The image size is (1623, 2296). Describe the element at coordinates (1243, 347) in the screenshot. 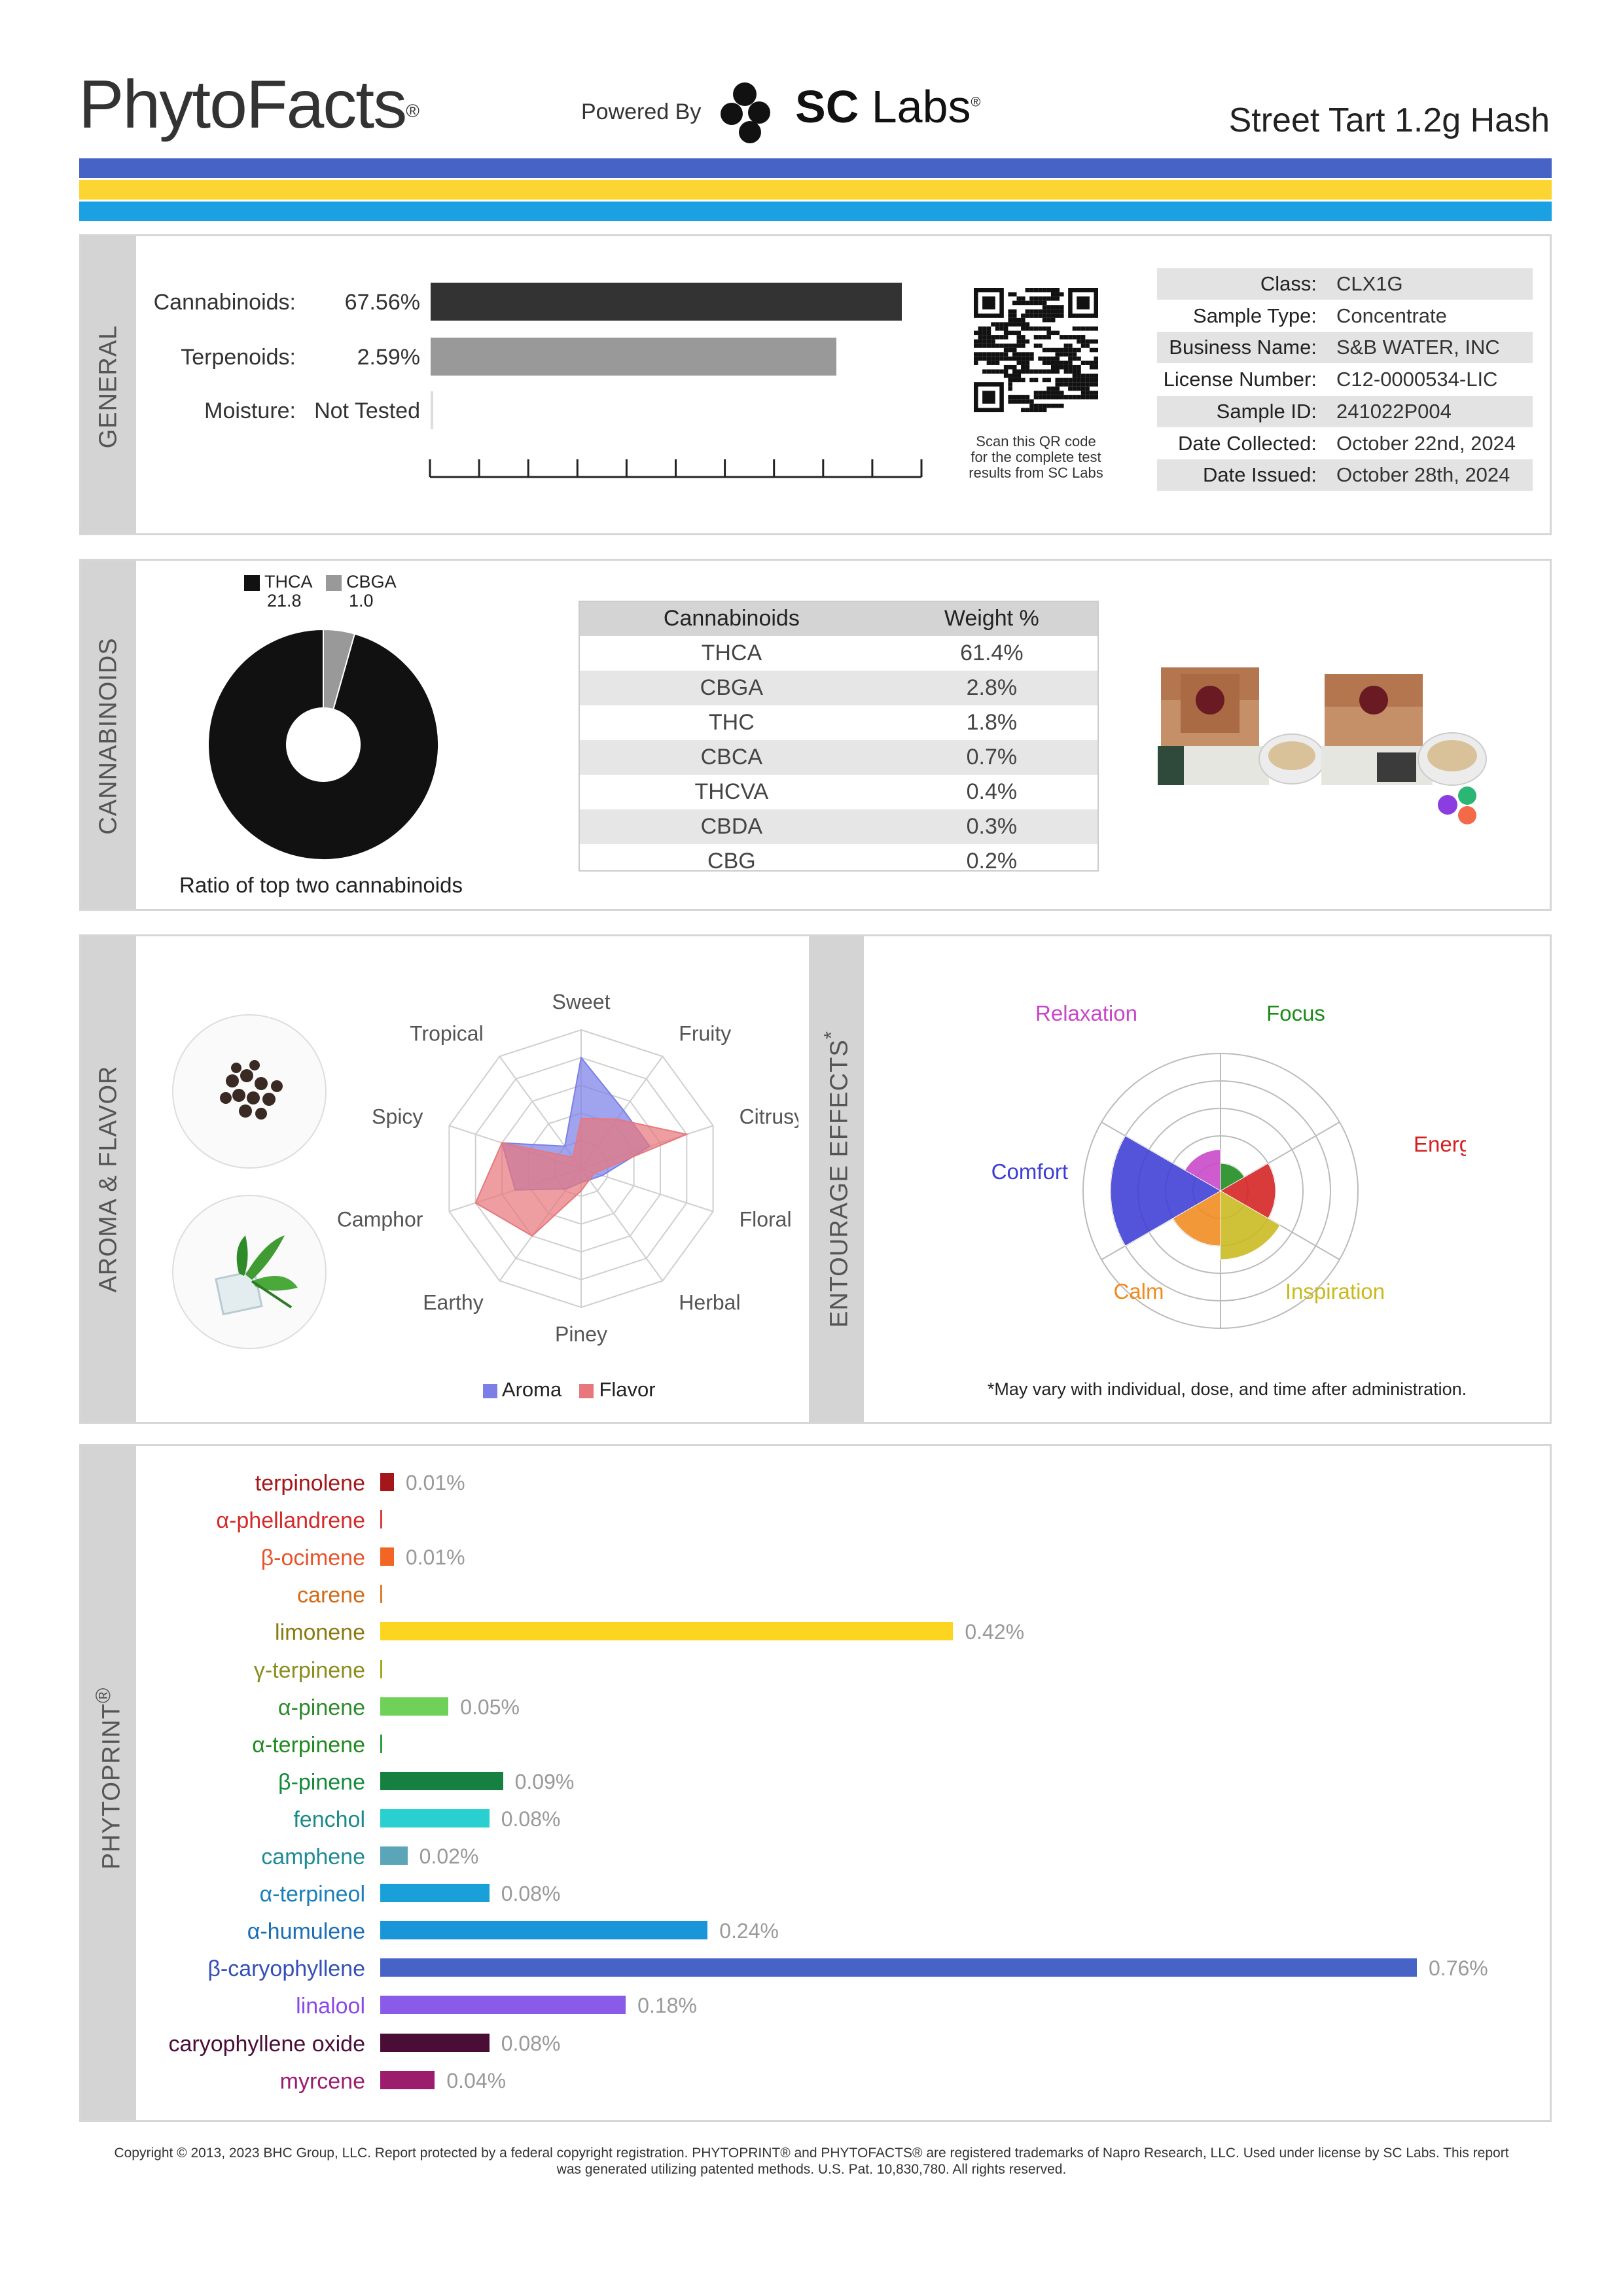

I see `info-key: Business Name:` at that location.